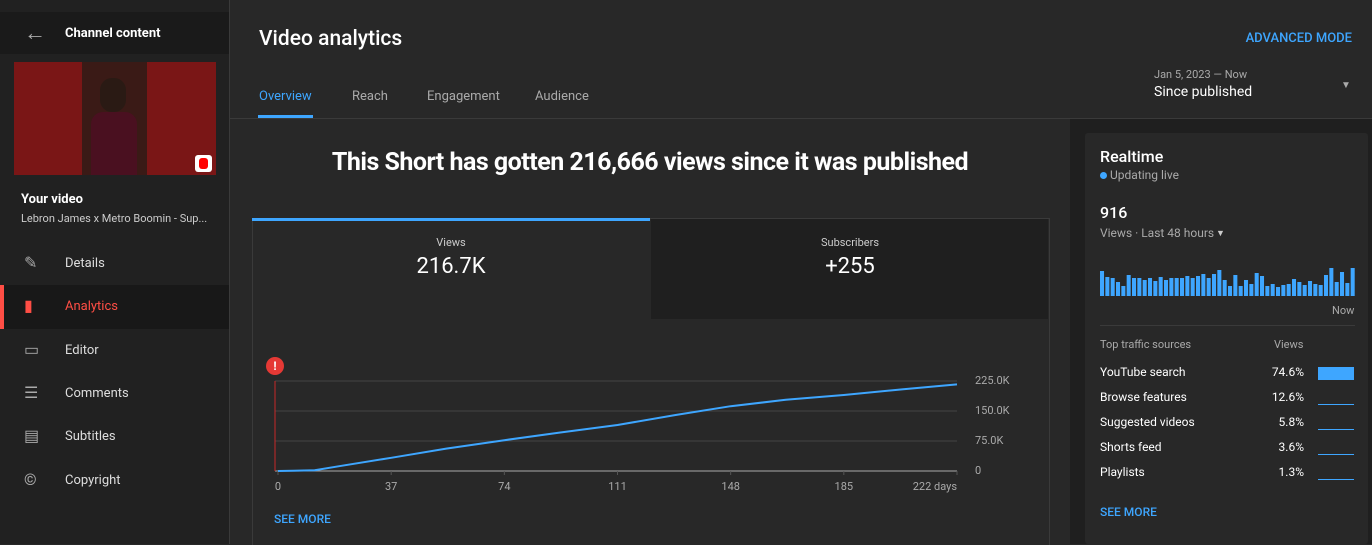 The width and height of the screenshot is (1372, 545). What do you see at coordinates (989, 440) in the screenshot?
I see `y-tick-label: 75.0K` at bounding box center [989, 440].